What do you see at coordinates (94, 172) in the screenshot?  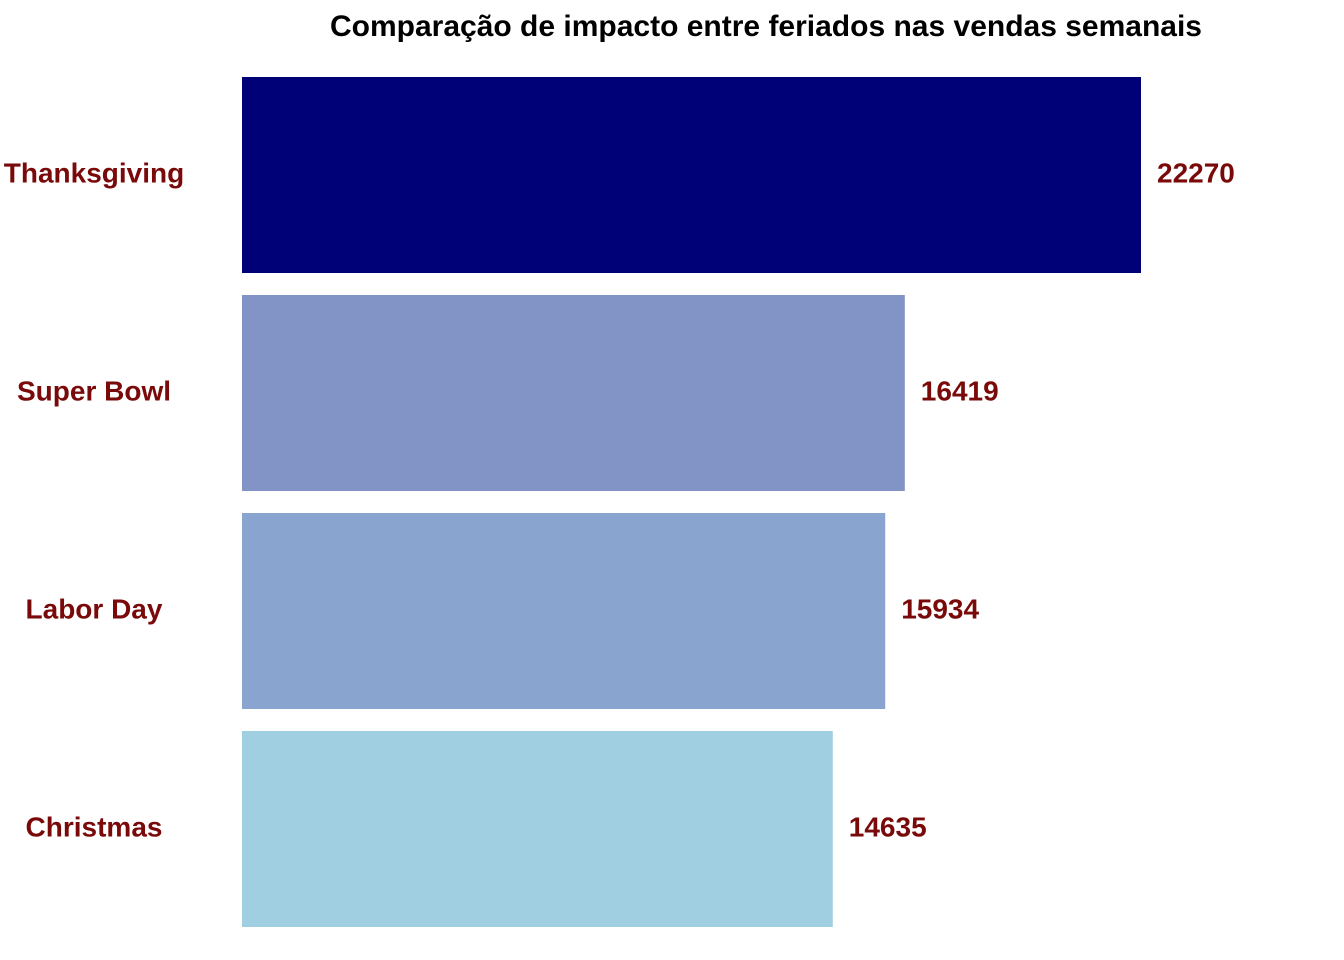 I see `category-label: Thanksgiving` at bounding box center [94, 172].